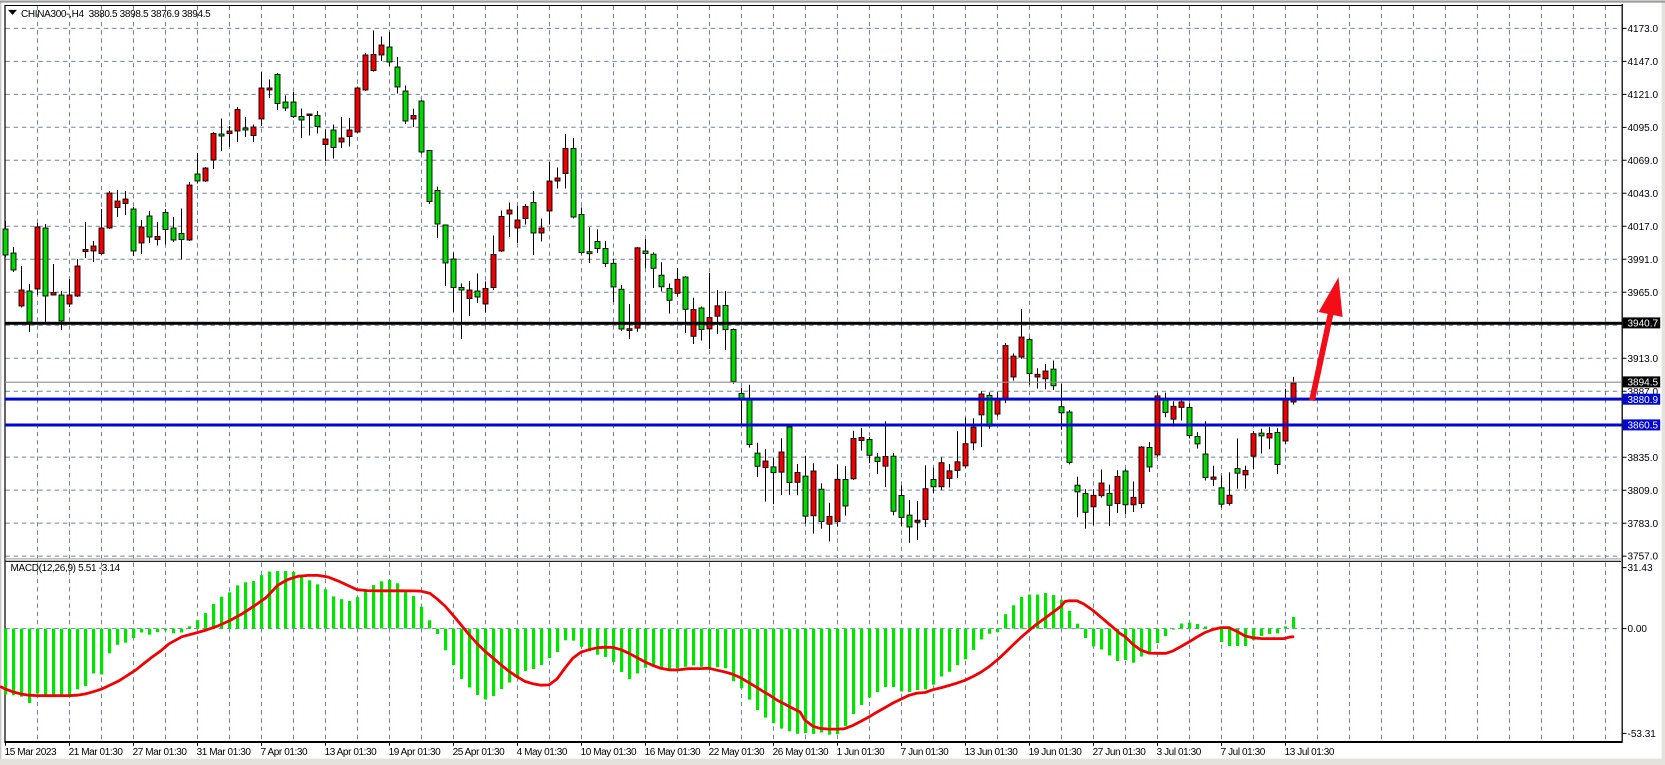  Describe the element at coordinates (542, 752) in the screenshot. I see `svg-text: 4 May 01:30` at that location.